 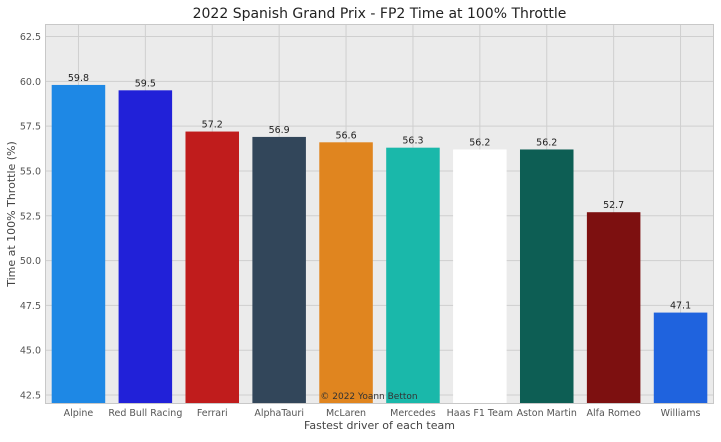 I want to click on bar-value-label: 56.9, so click(x=279, y=130).